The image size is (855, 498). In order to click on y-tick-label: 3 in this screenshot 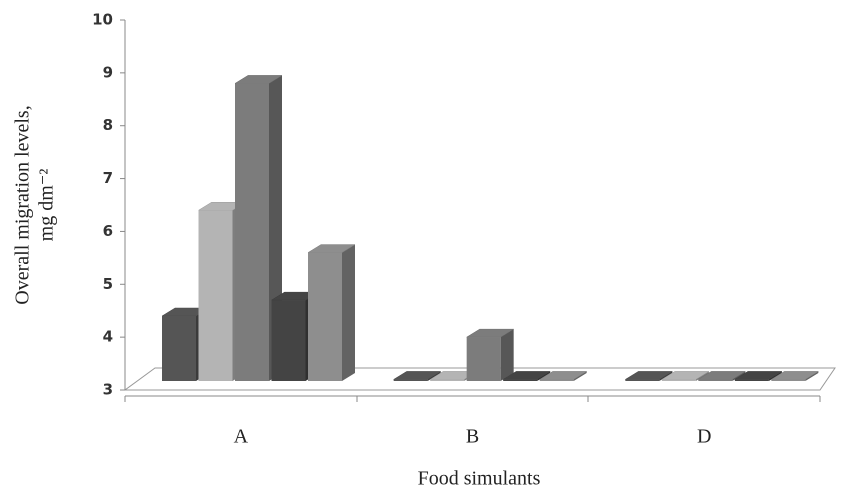, I will do `click(108, 390)`.